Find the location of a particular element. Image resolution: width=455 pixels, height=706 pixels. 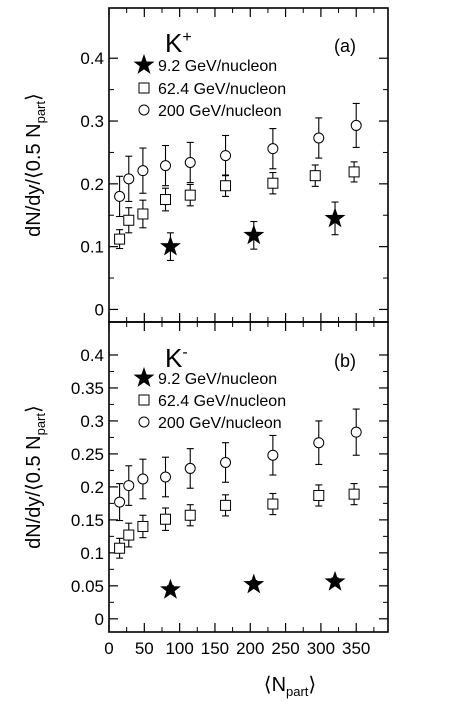

x-tick-label: 250 is located at coordinates (285, 648).